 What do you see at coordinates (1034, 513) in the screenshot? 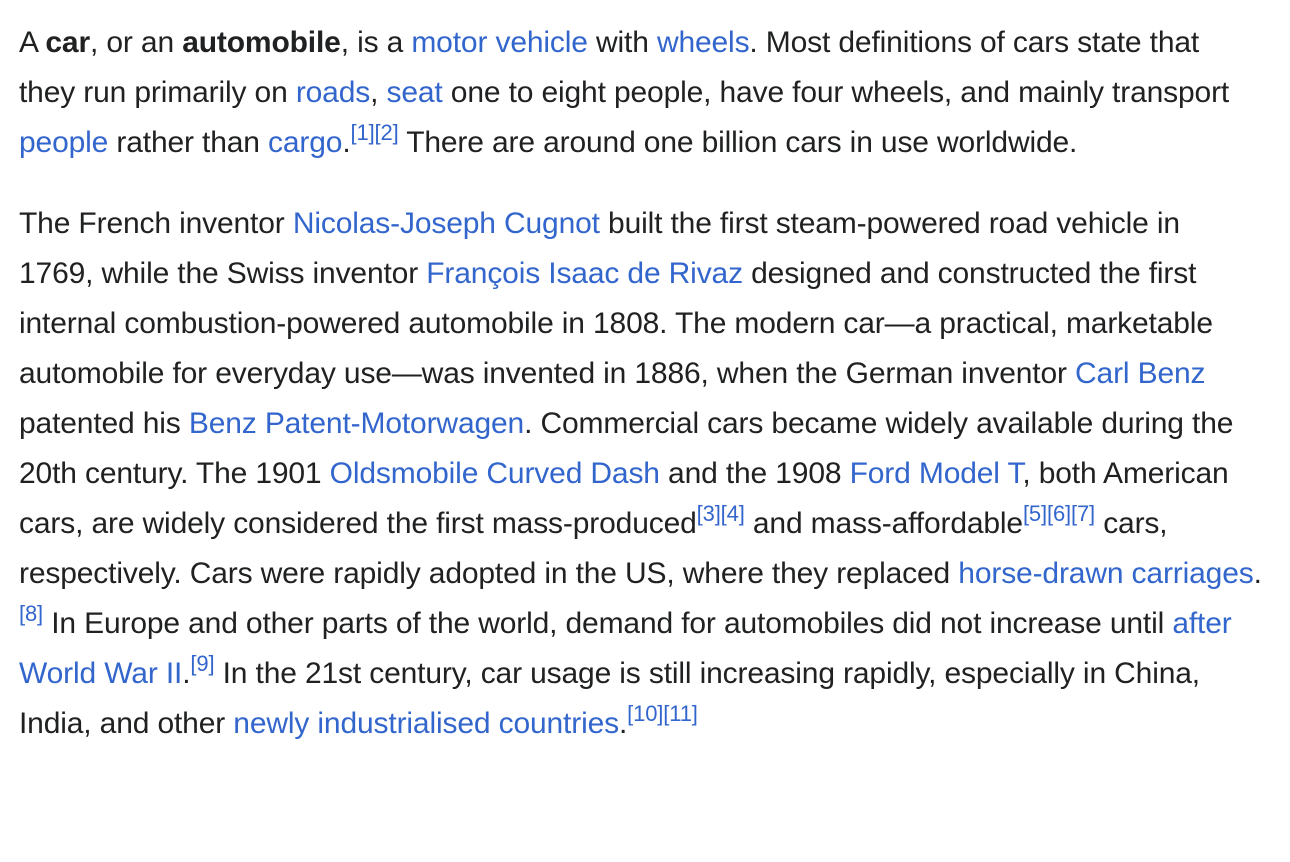
I see `reference-5: [5]` at bounding box center [1034, 513].